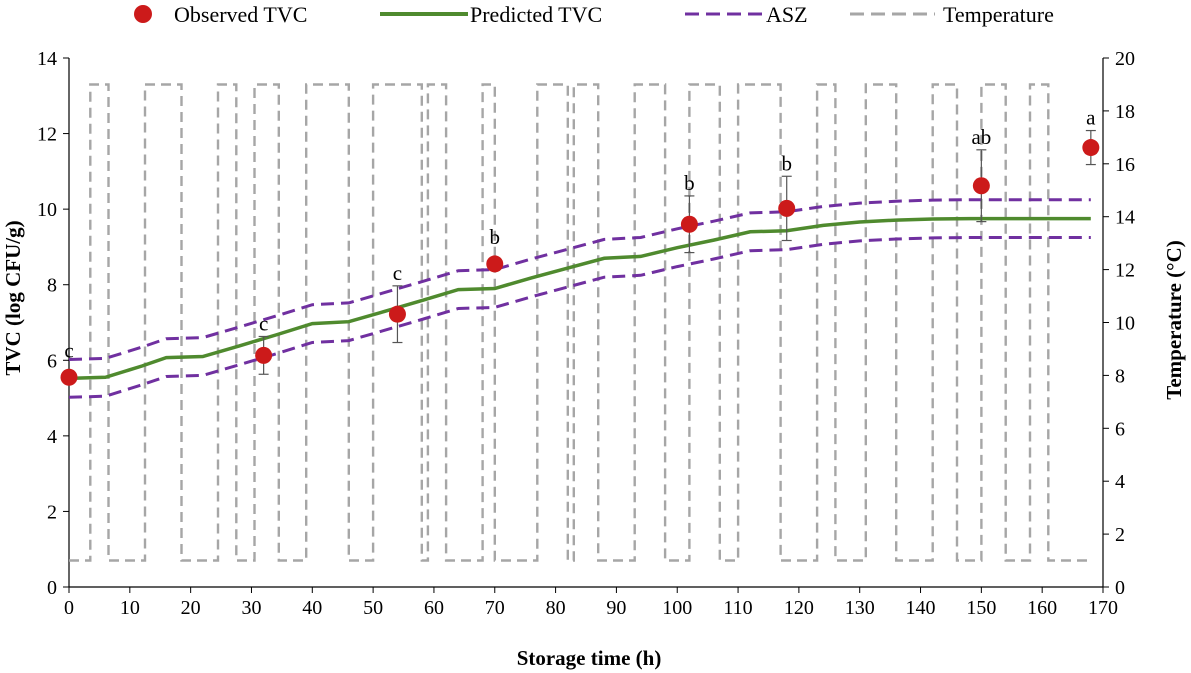  Describe the element at coordinates (1103, 608) in the screenshot. I see `x-tick-label: 170` at that location.